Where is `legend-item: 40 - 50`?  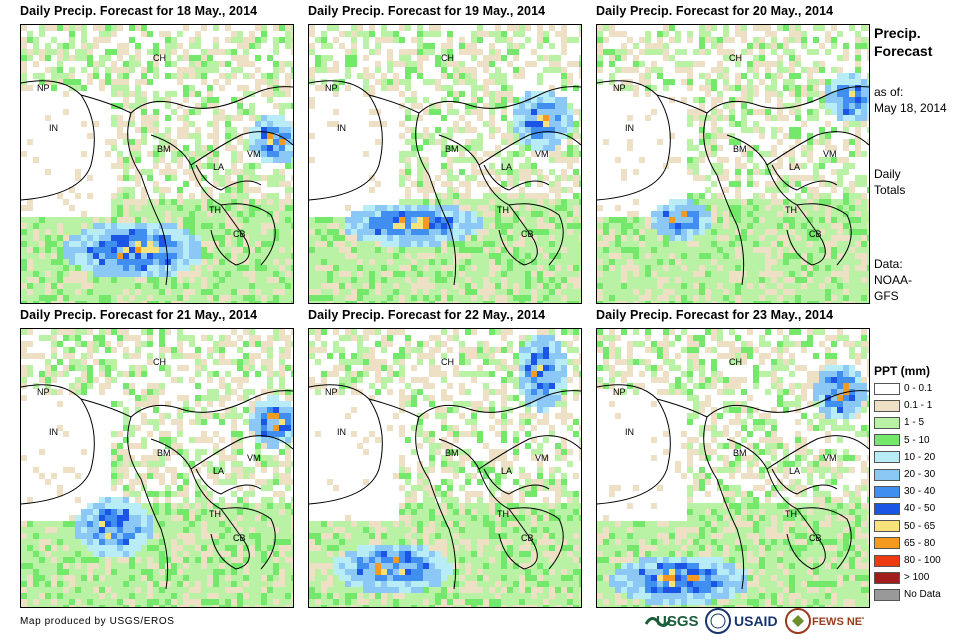 legend-item: 40 - 50 is located at coordinates (904, 508).